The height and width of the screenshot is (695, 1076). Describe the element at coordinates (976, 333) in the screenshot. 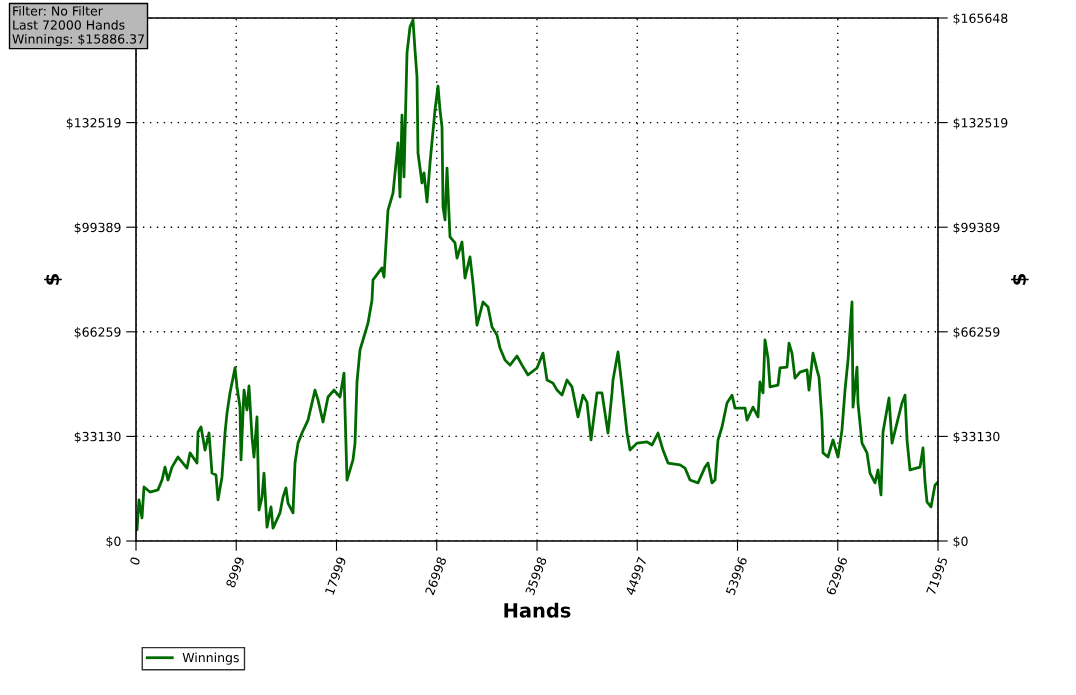

I see `y2-tick-label: $66259` at that location.